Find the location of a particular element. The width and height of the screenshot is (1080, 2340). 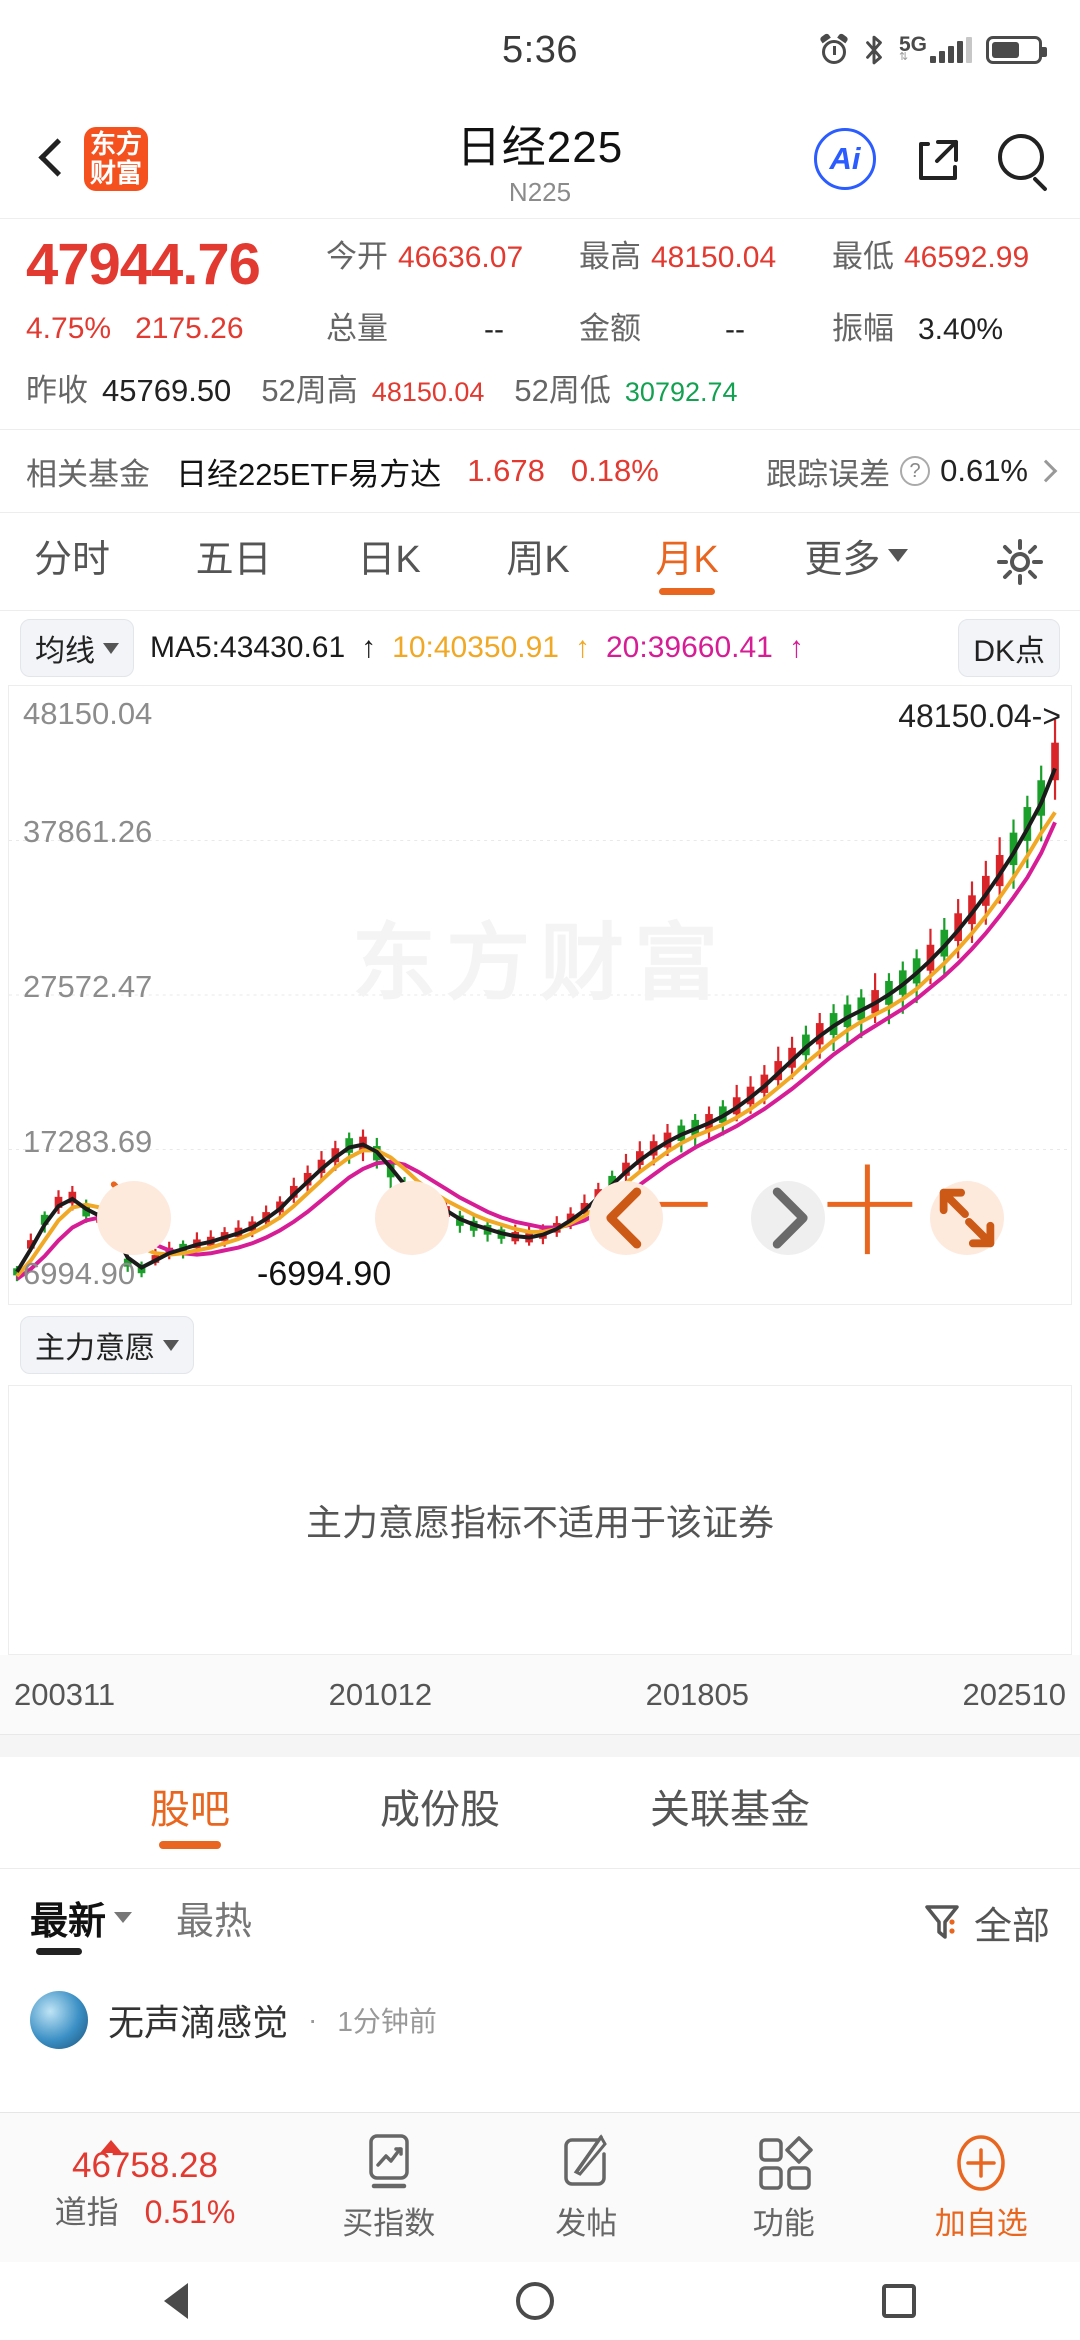

open-label: 今开 is located at coordinates (357, 256).